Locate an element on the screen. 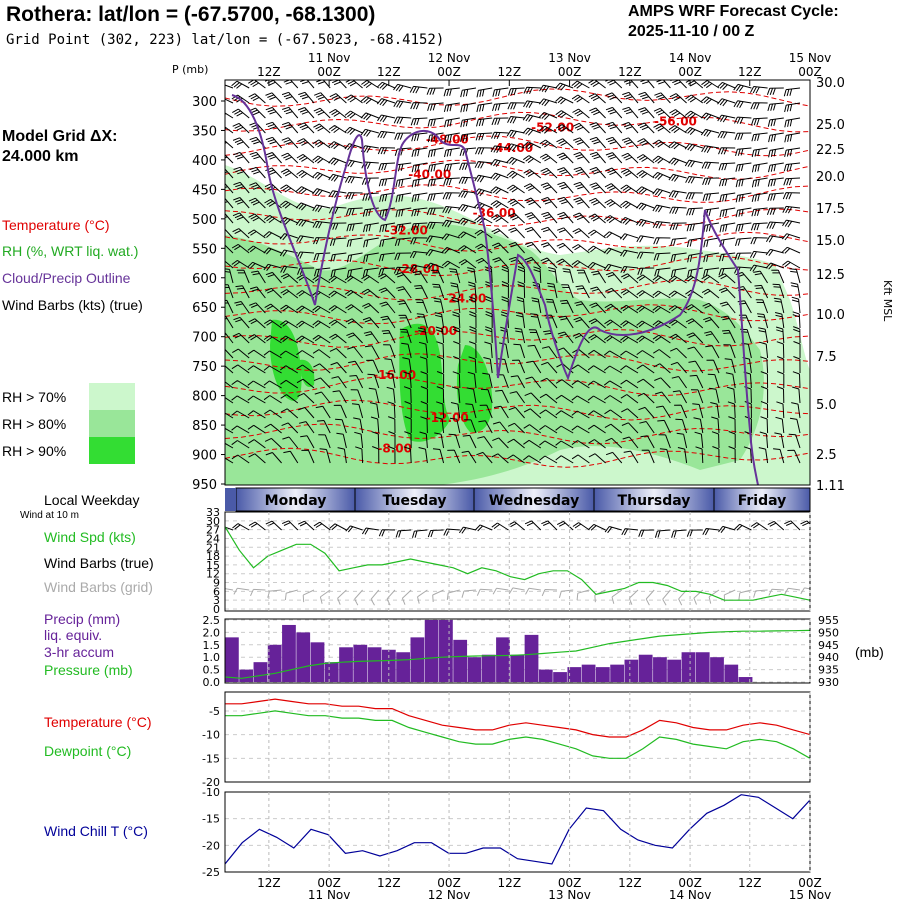  pressure-tick-label: 940 is located at coordinates (828, 657).